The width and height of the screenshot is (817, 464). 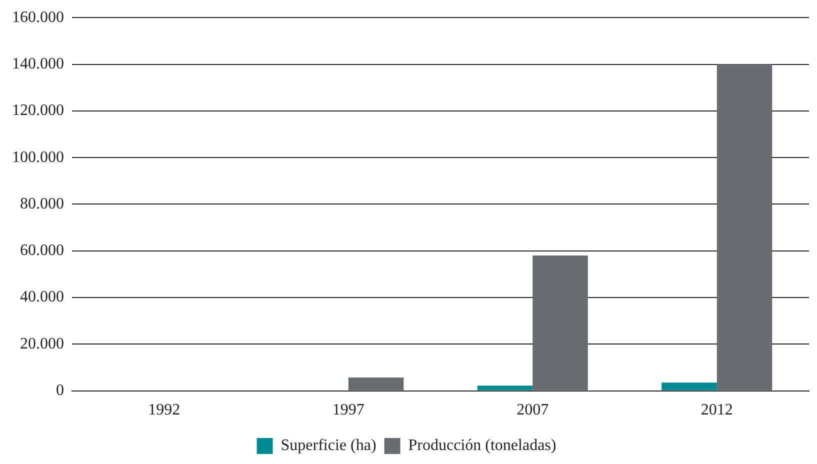 I want to click on legend-label: Superficie (ha), so click(x=328, y=445).